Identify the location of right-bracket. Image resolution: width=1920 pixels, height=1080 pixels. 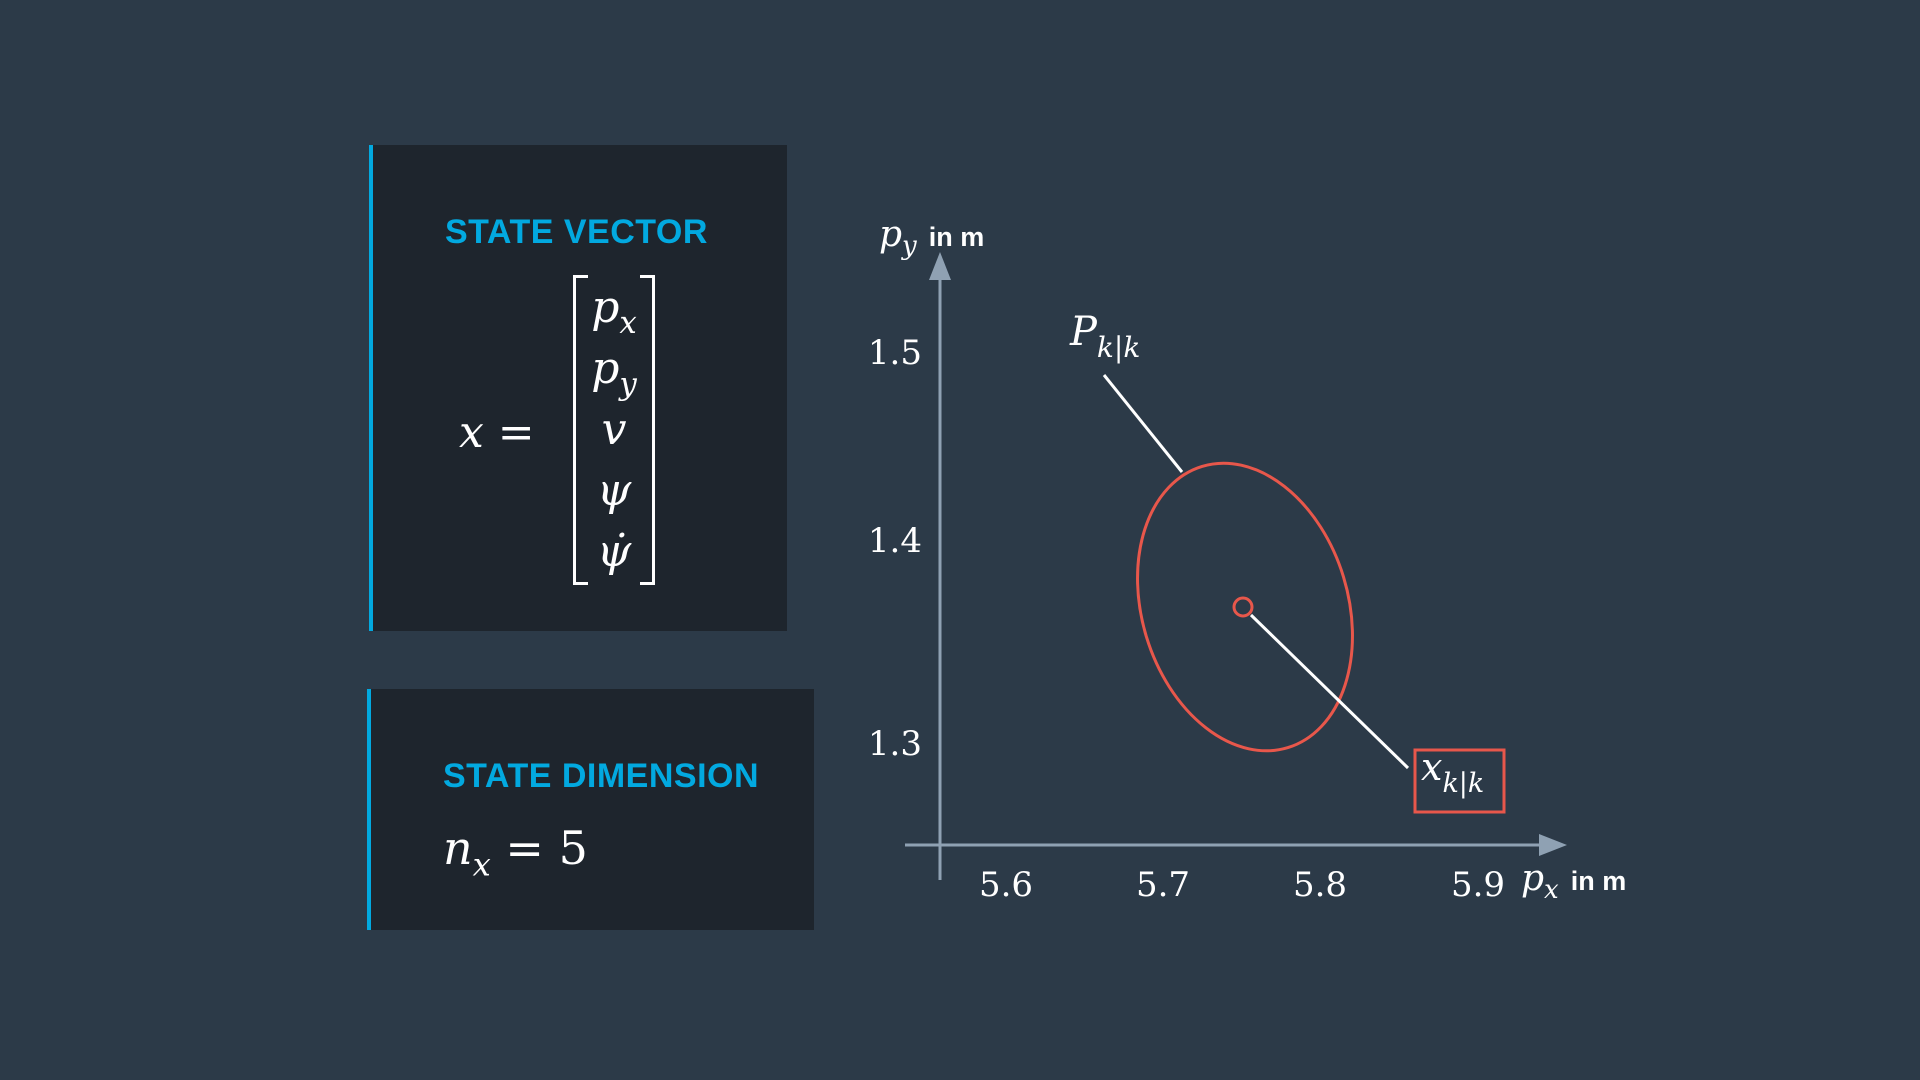
(647, 430).